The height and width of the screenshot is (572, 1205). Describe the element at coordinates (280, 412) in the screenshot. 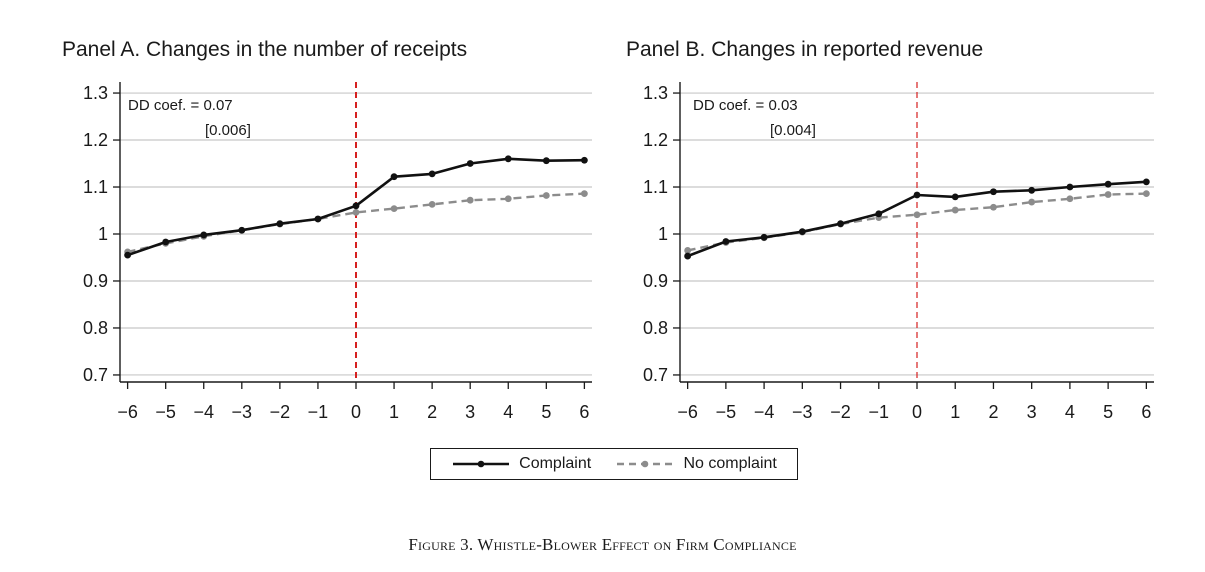

I see `panel-a-x-tick-label: −2` at that location.